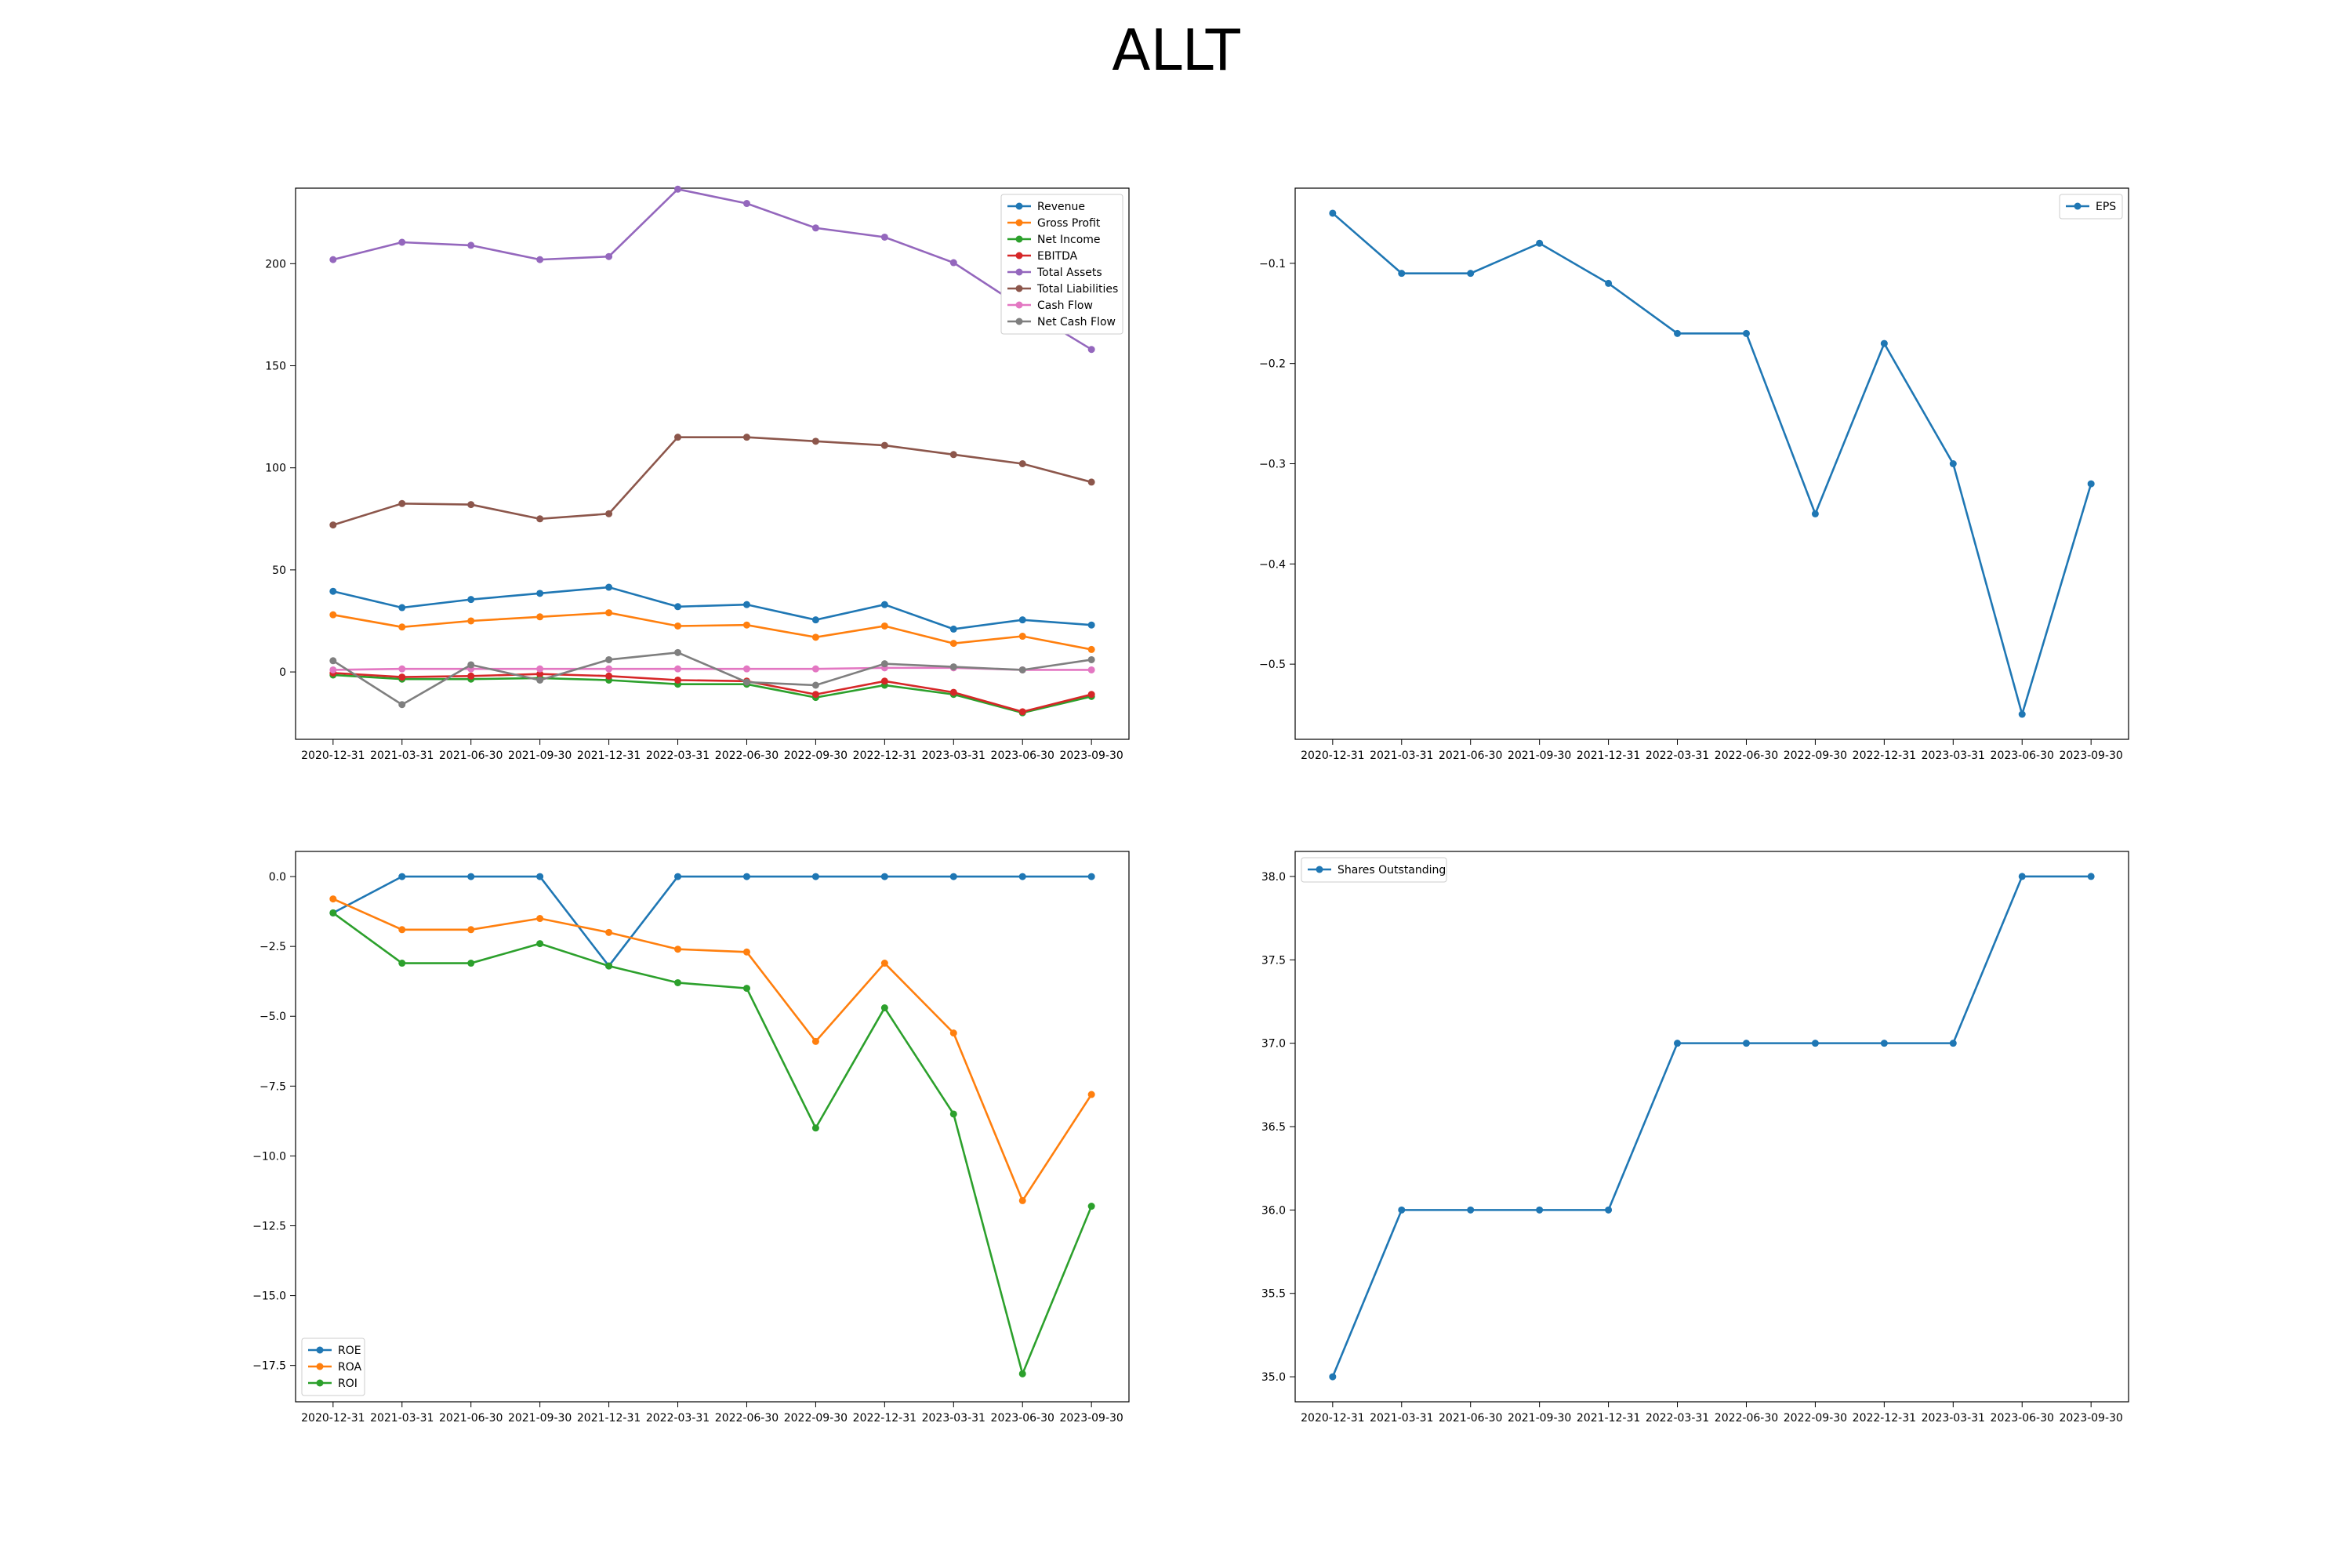 This screenshot has height=1568, width=2352. I want to click on y-tick-label: 35.0, so click(1273, 1377).